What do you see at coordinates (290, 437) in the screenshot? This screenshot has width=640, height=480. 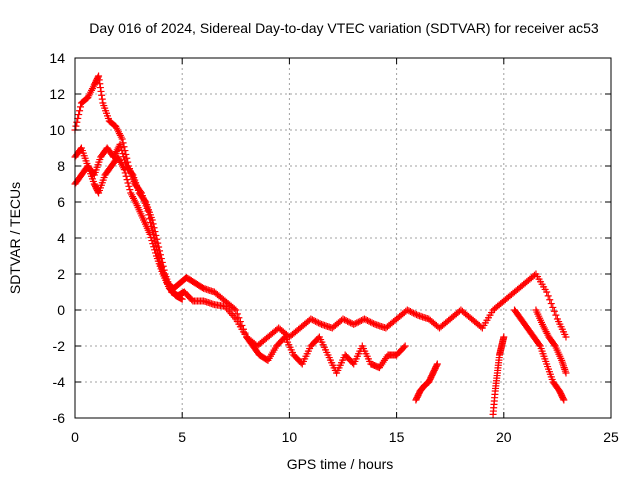 I see `x-tick-label: 10` at bounding box center [290, 437].